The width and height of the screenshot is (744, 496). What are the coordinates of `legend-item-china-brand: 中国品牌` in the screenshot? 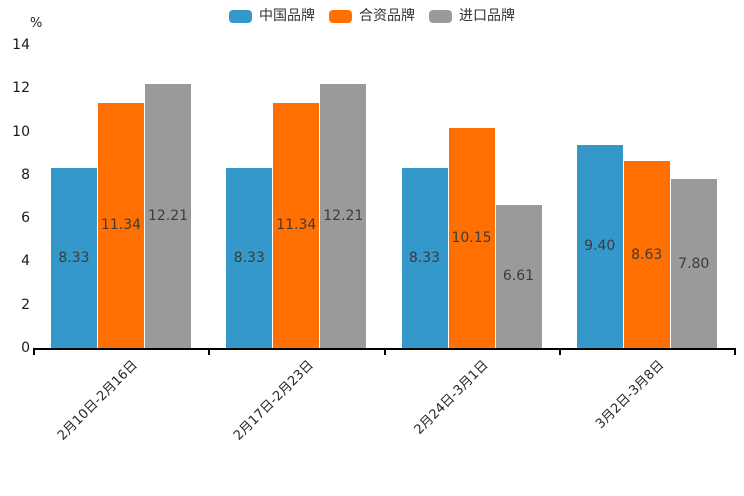 It's located at (272, 16).